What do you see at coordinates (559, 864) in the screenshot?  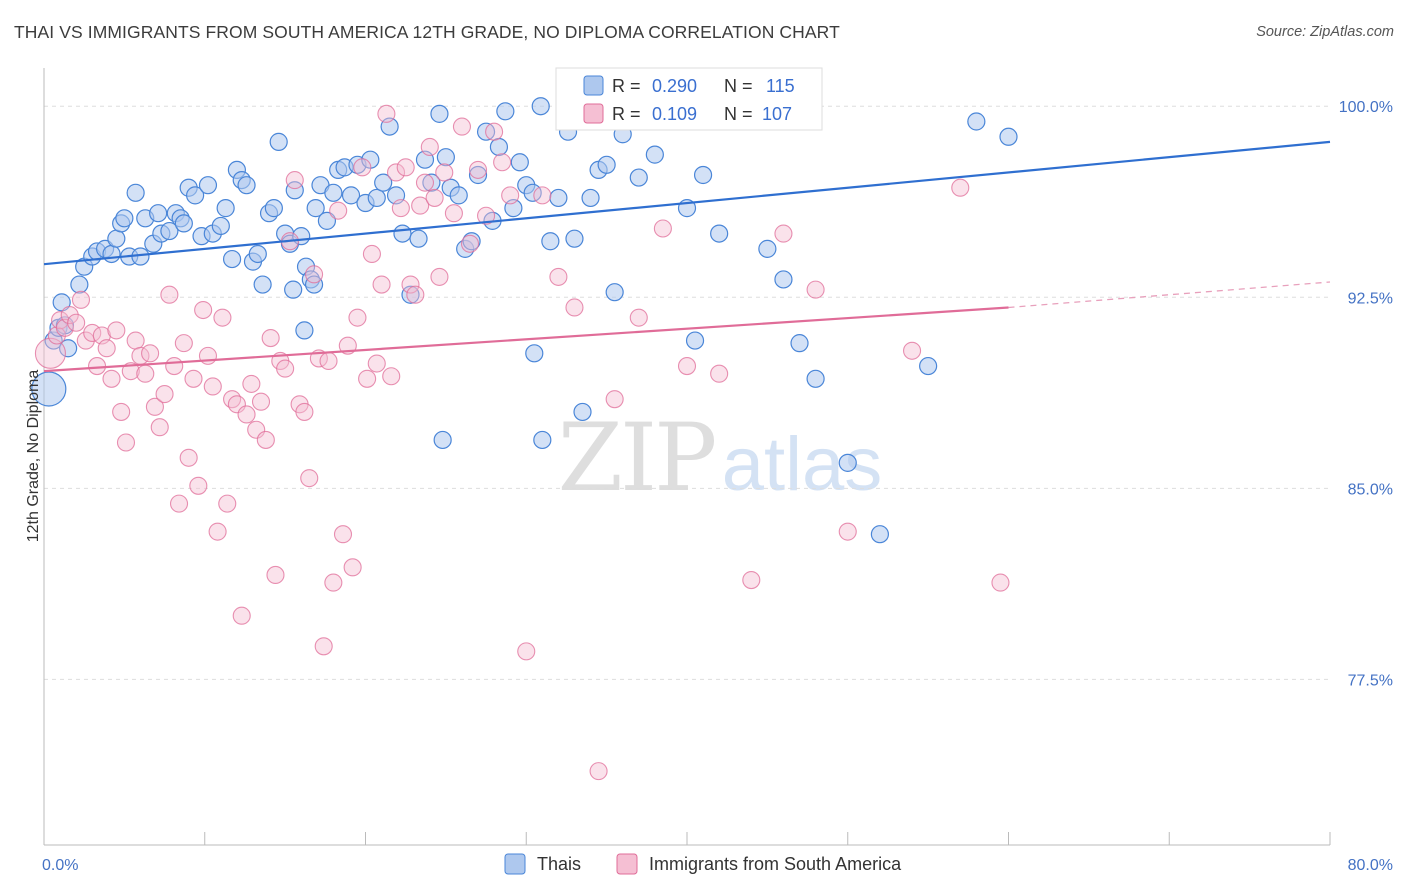 I see `bottom-legend-thais: Thais` at bounding box center [559, 864].